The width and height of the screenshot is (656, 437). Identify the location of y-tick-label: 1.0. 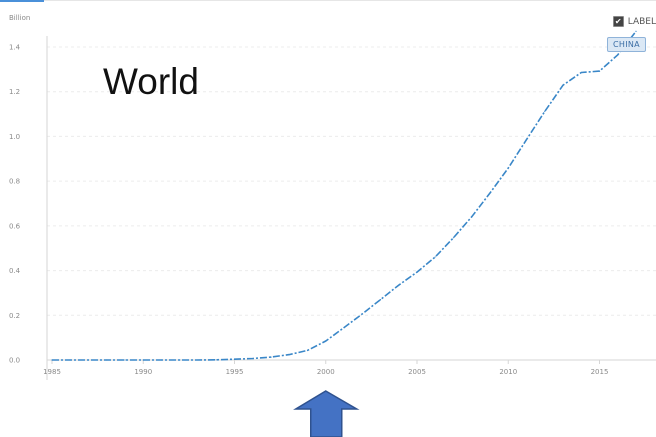
(14, 137).